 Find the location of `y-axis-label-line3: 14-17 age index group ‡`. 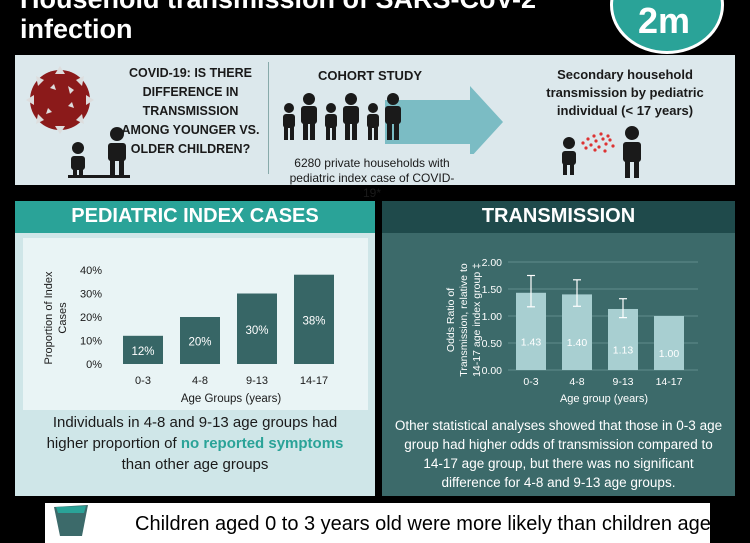

y-axis-label-line3: 14-17 age index group ‡ is located at coordinates (477, 320).